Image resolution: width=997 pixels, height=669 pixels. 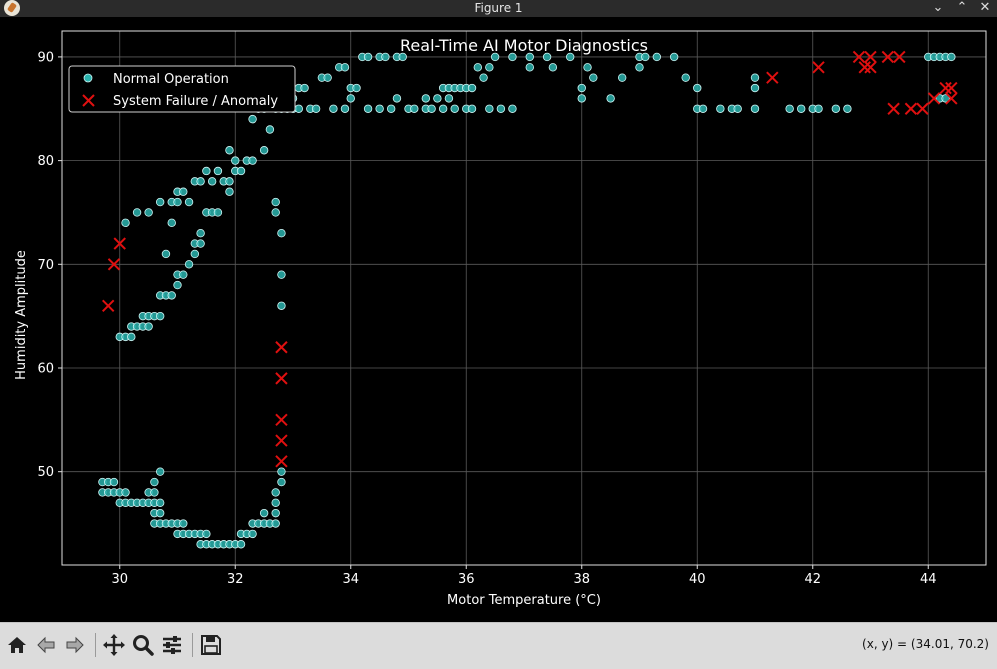 What do you see at coordinates (45, 161) in the screenshot?
I see `y-tick-label: 80` at bounding box center [45, 161].